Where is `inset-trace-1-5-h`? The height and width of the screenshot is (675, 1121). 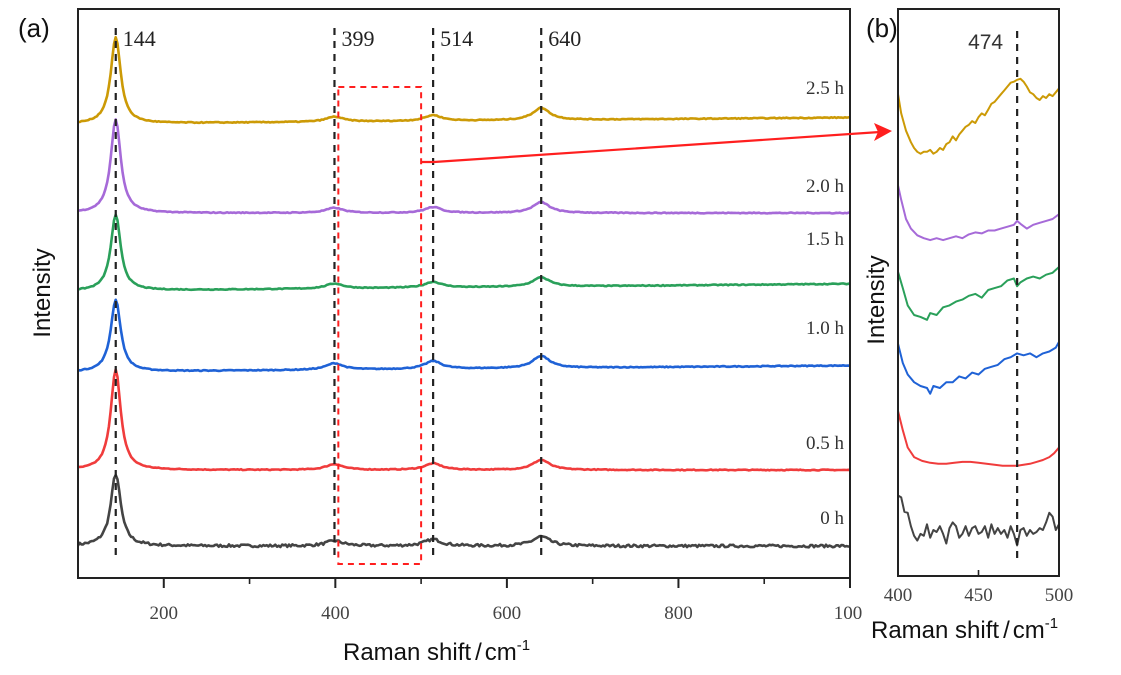
inset-trace-1-5-h is located at coordinates (978, 293).